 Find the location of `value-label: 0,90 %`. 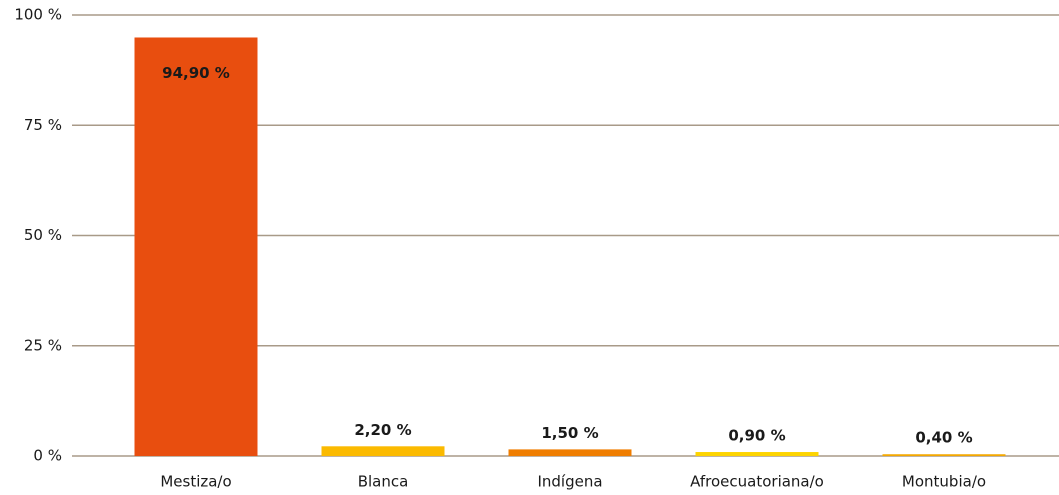

value-label: 0,90 % is located at coordinates (756, 436).